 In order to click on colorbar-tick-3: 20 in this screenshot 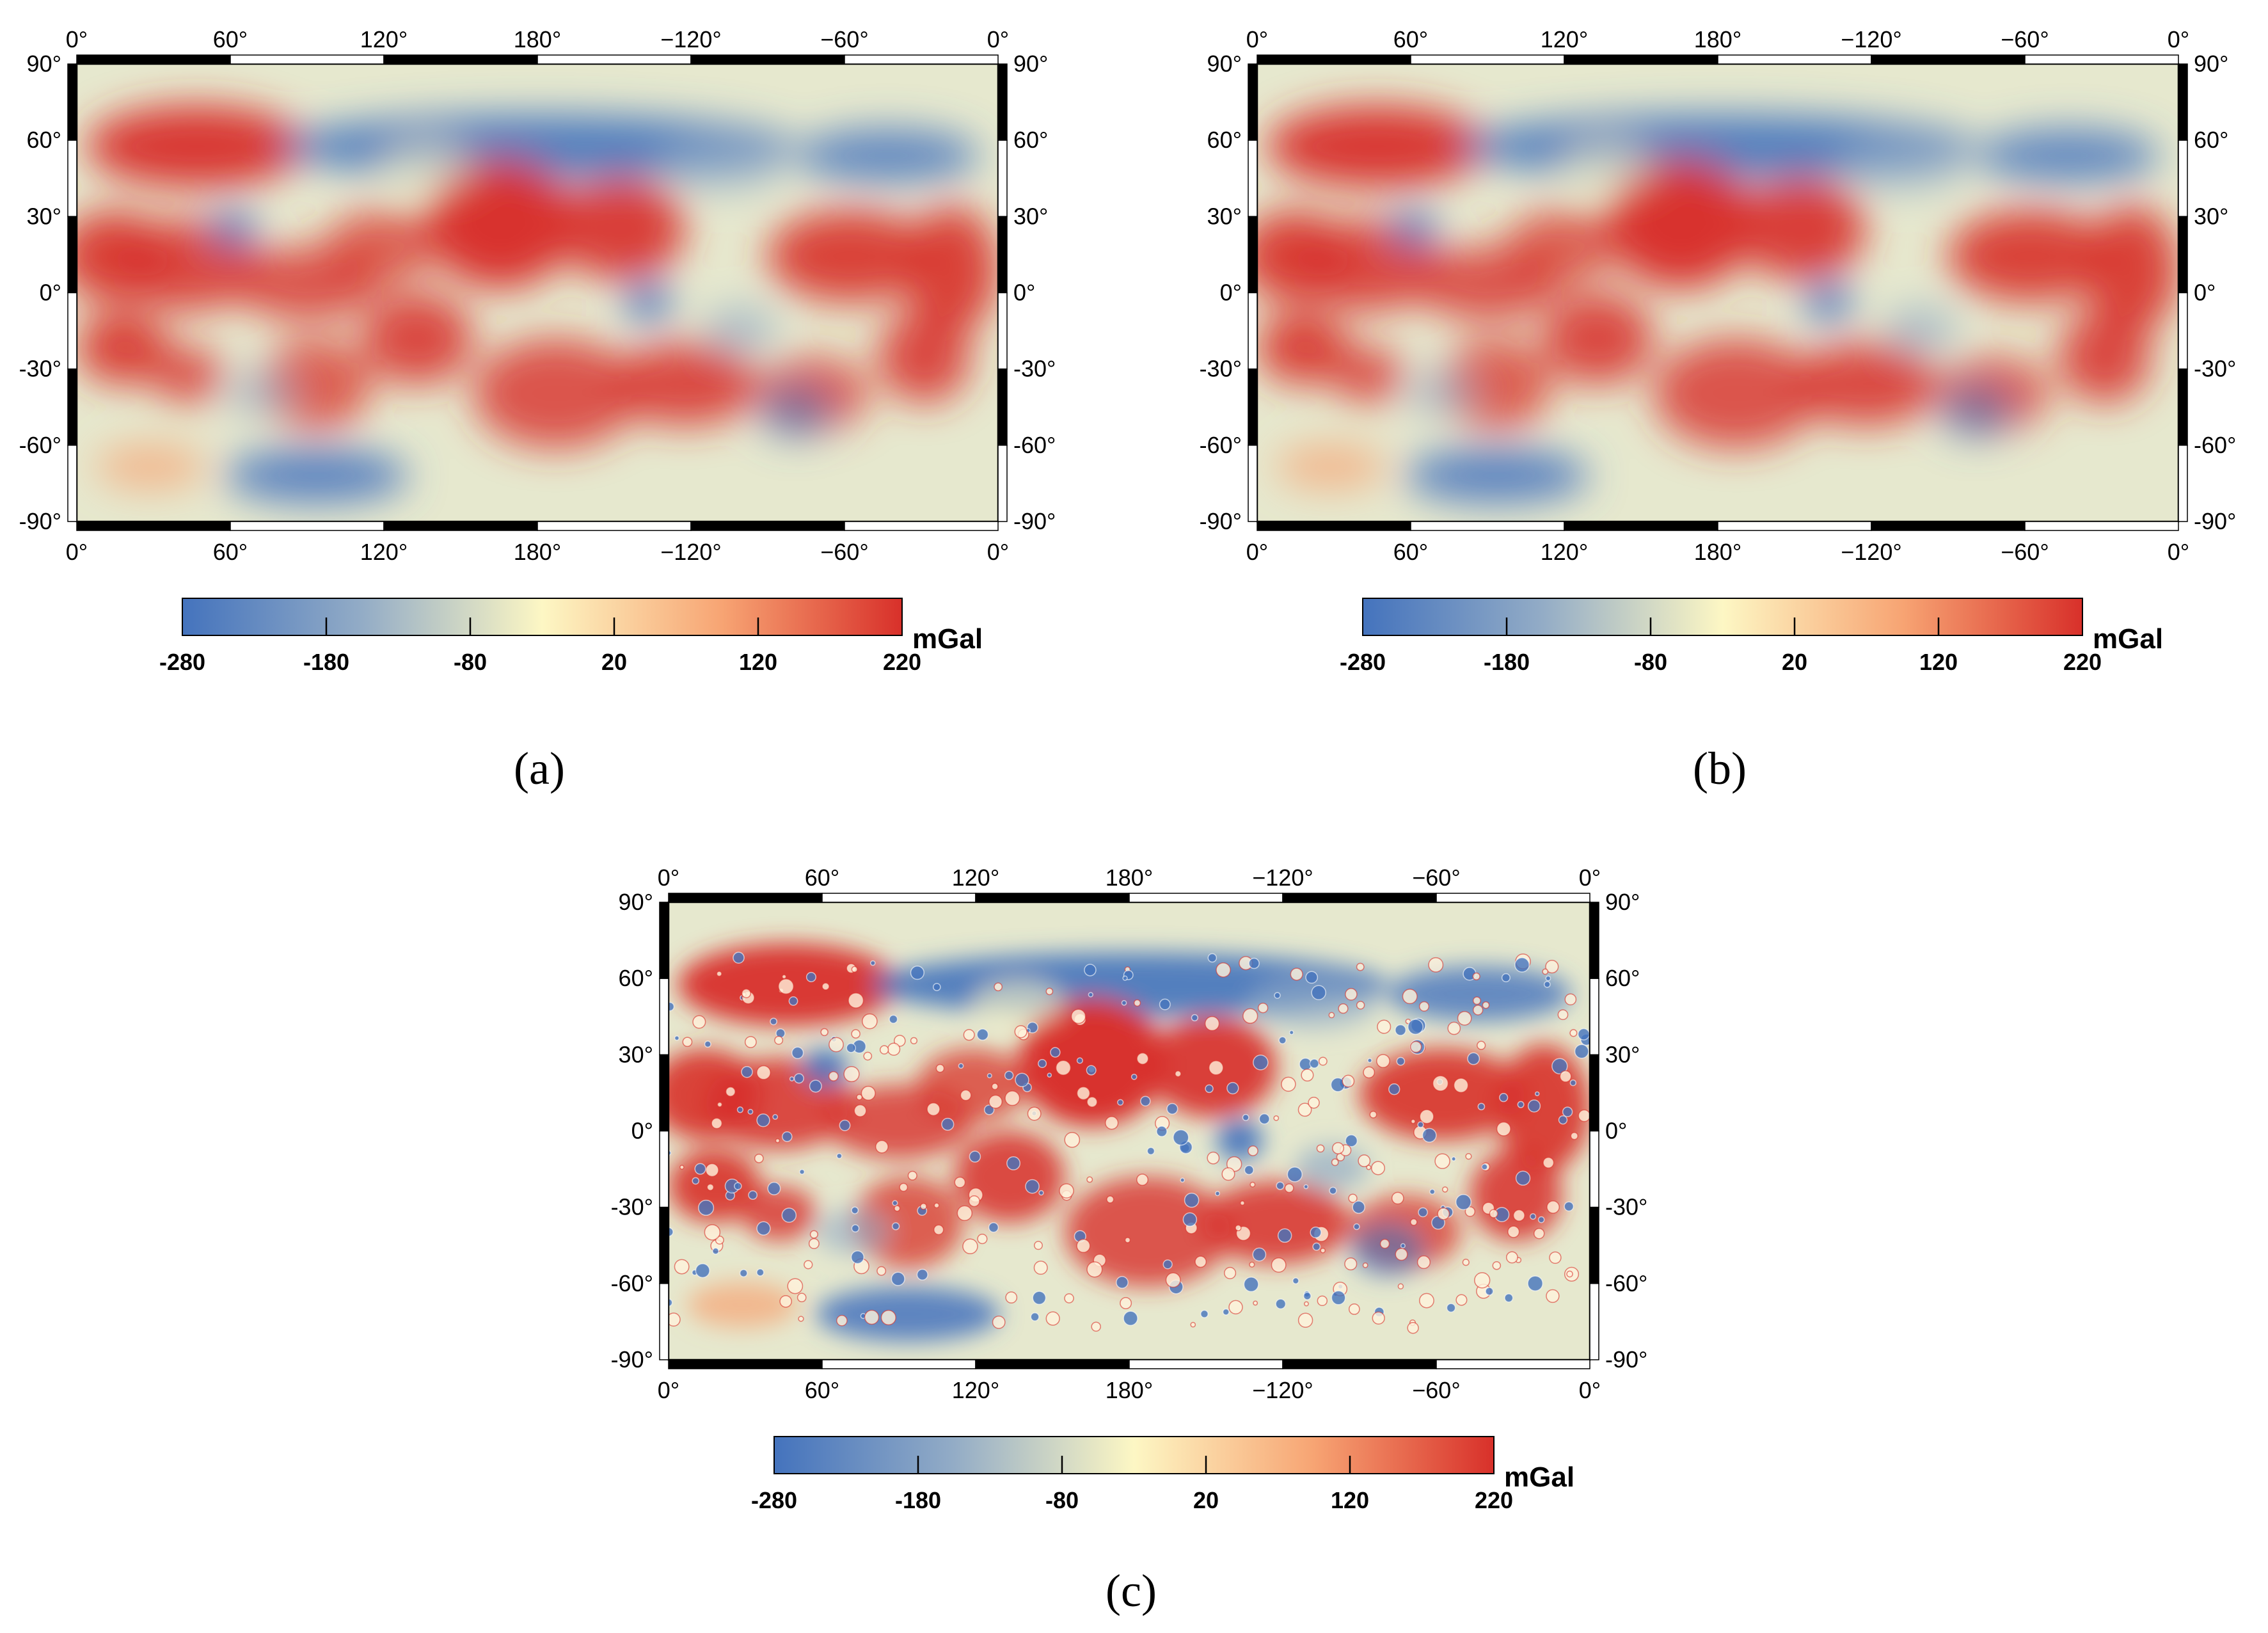, I will do `click(1206, 1500)`.